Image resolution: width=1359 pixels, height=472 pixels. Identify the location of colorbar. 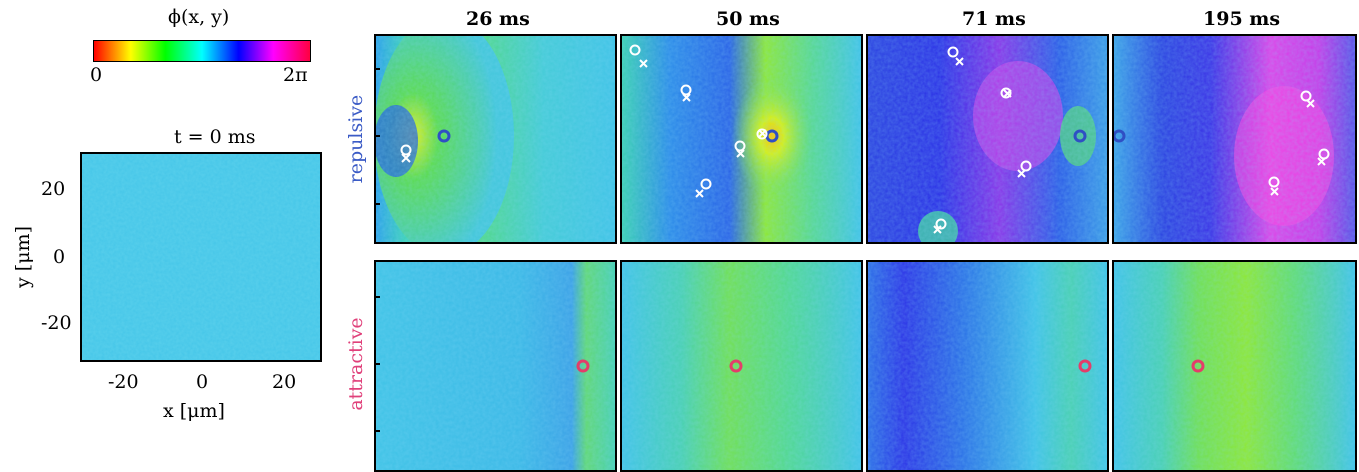
(202, 51).